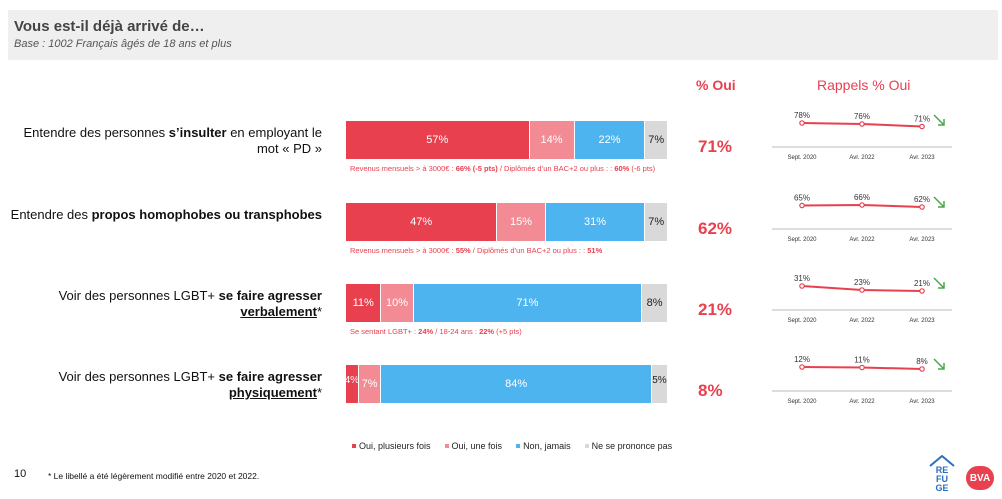 The height and width of the screenshot is (499, 1002). Describe the element at coordinates (864, 85) in the screenshot. I see `column-header-rappels: Rappels % Oui` at that location.